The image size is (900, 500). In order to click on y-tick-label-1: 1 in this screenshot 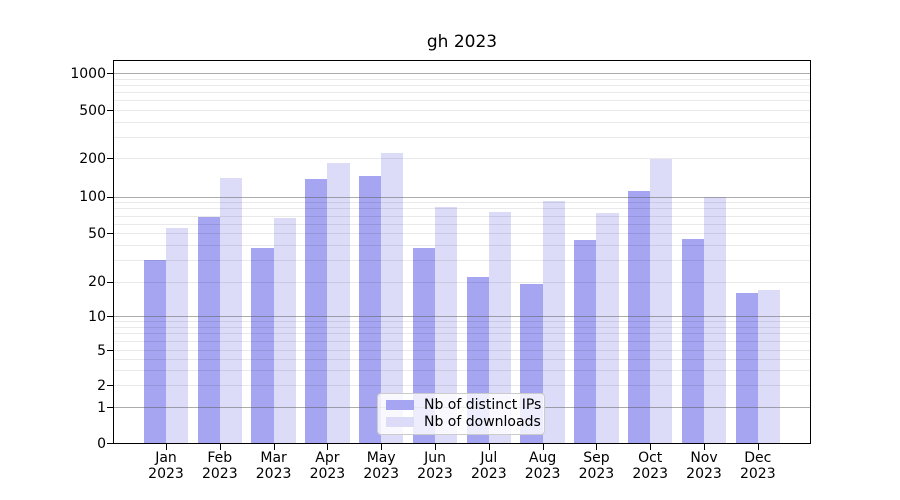, I will do `click(101, 407)`.